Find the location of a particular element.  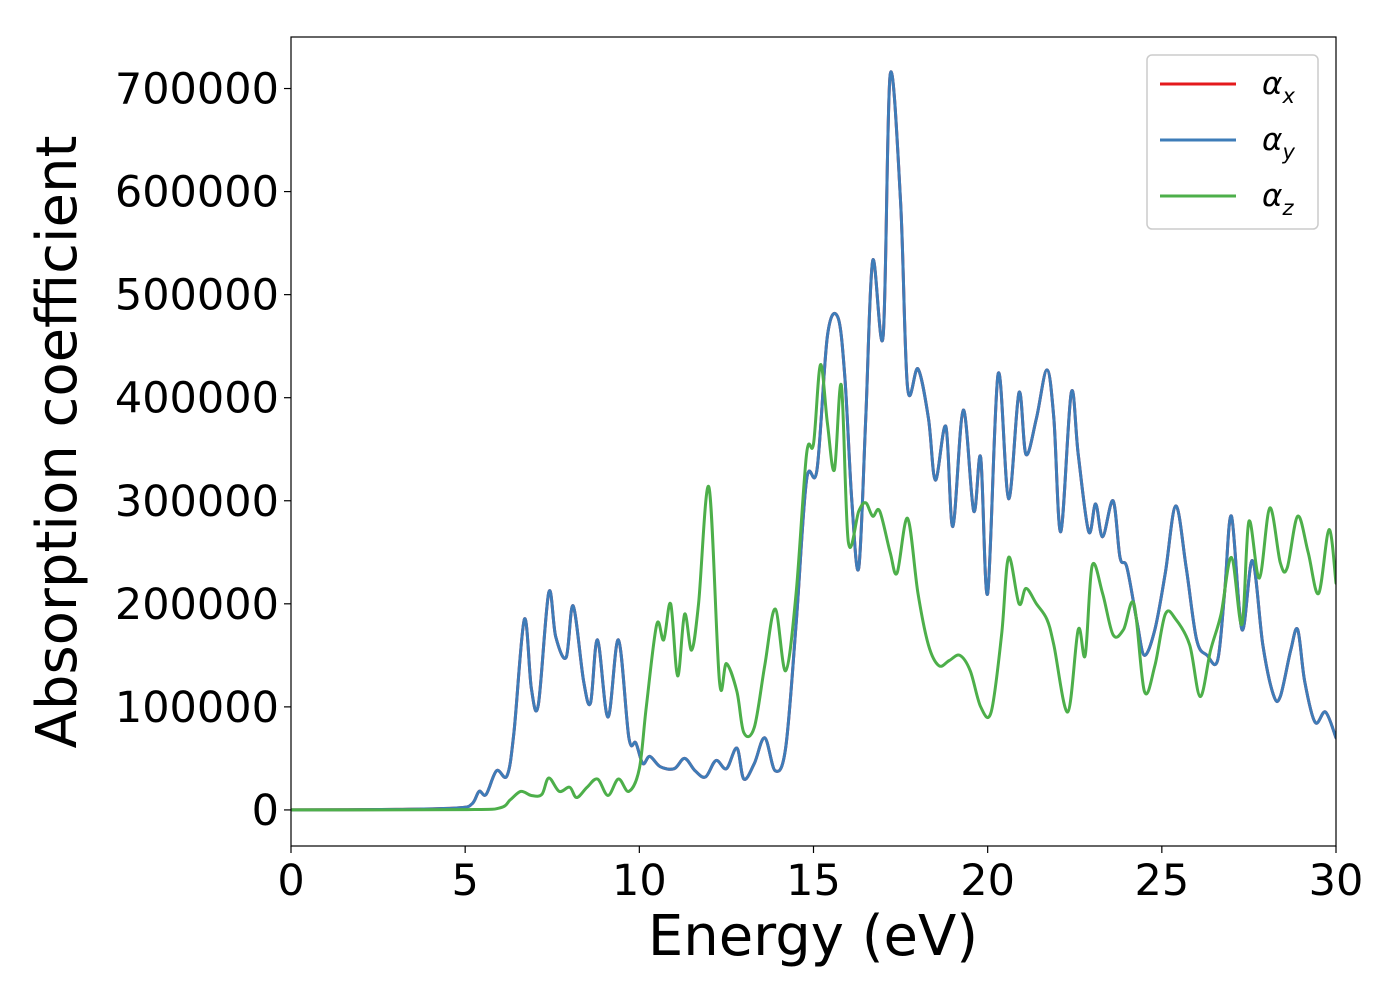

x-tick-label: 25 is located at coordinates (1161, 881).